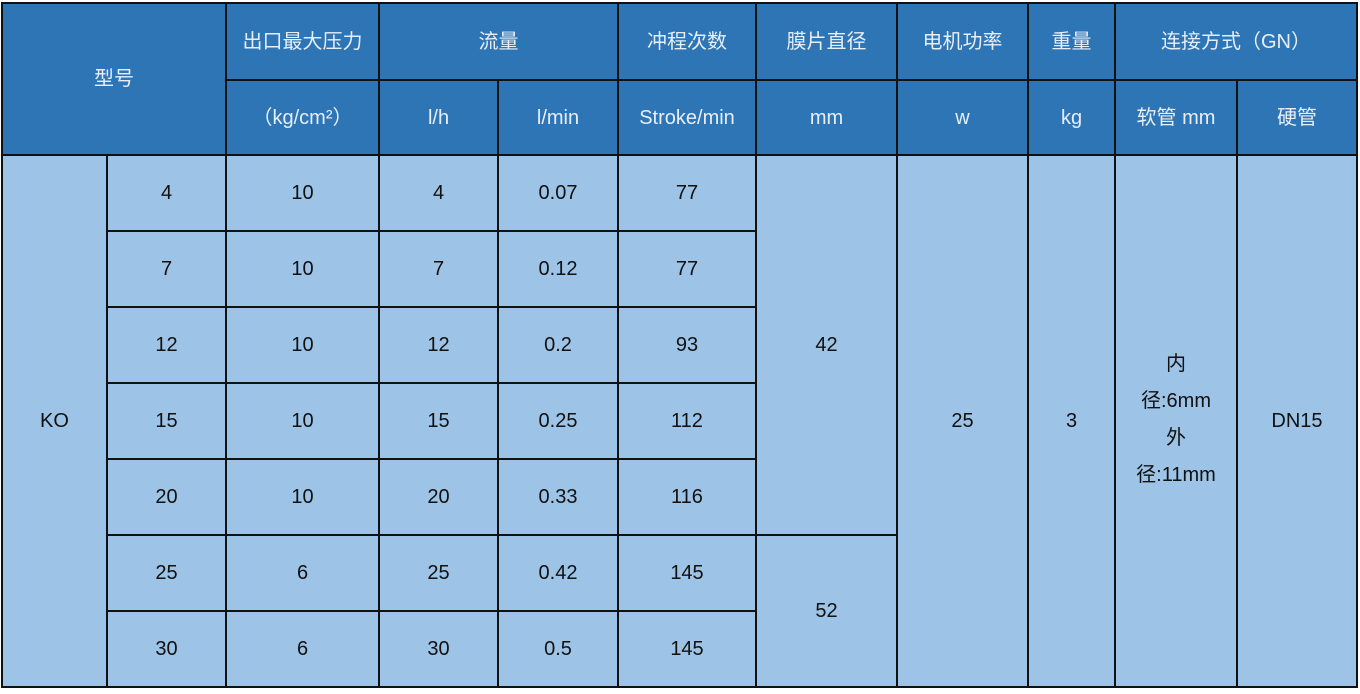 This screenshot has height=694, width=1360. I want to click on flow-lmin-cell: 0.5, so click(558, 649).